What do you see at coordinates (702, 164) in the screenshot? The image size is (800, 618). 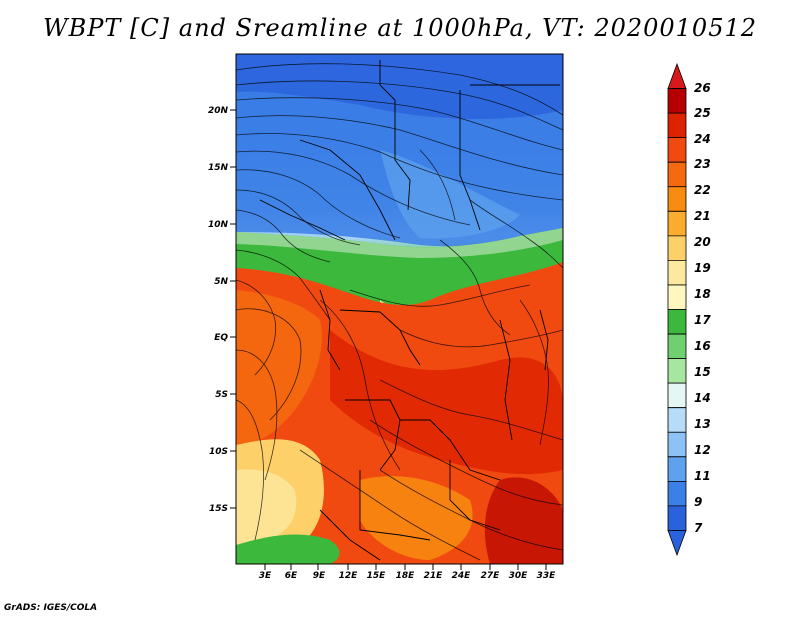 I see `colorbar-label: 23` at bounding box center [702, 164].